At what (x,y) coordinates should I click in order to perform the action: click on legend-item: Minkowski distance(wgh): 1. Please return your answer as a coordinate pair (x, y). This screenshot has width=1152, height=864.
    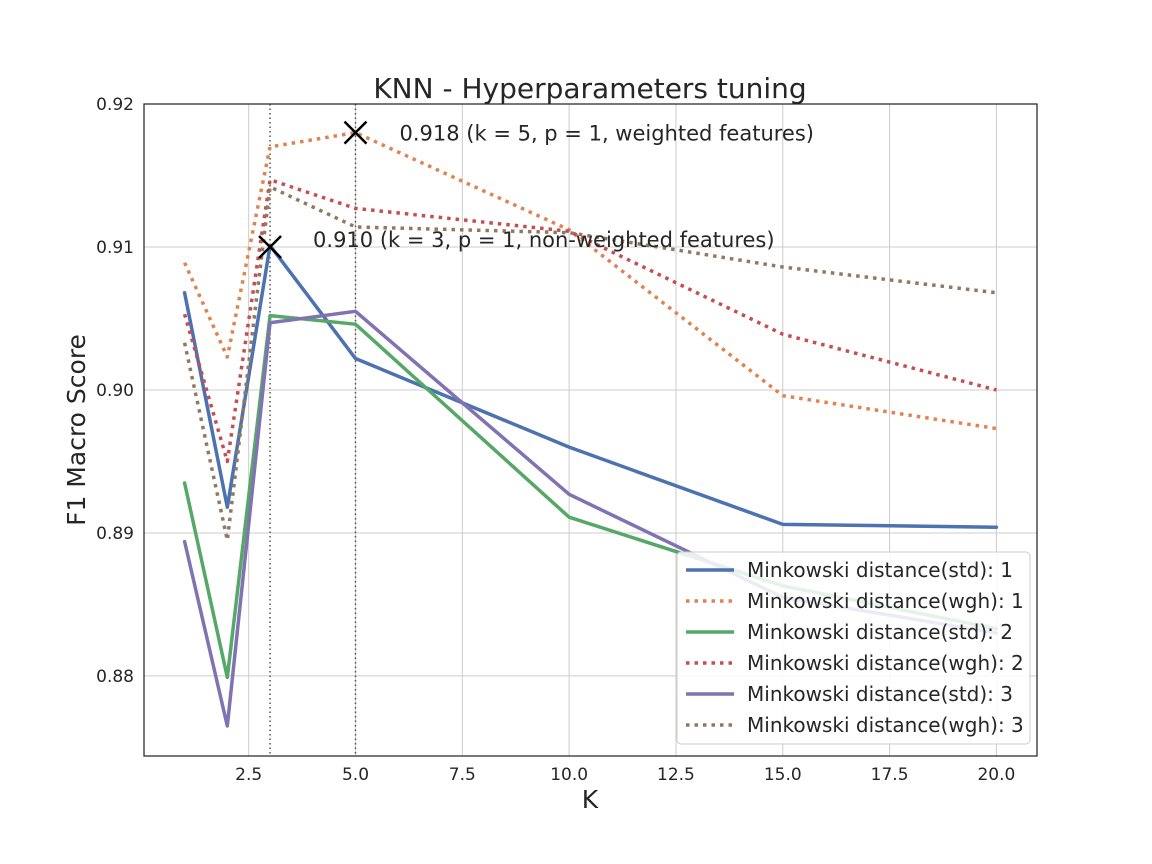
    Looking at the image, I should click on (855, 601).